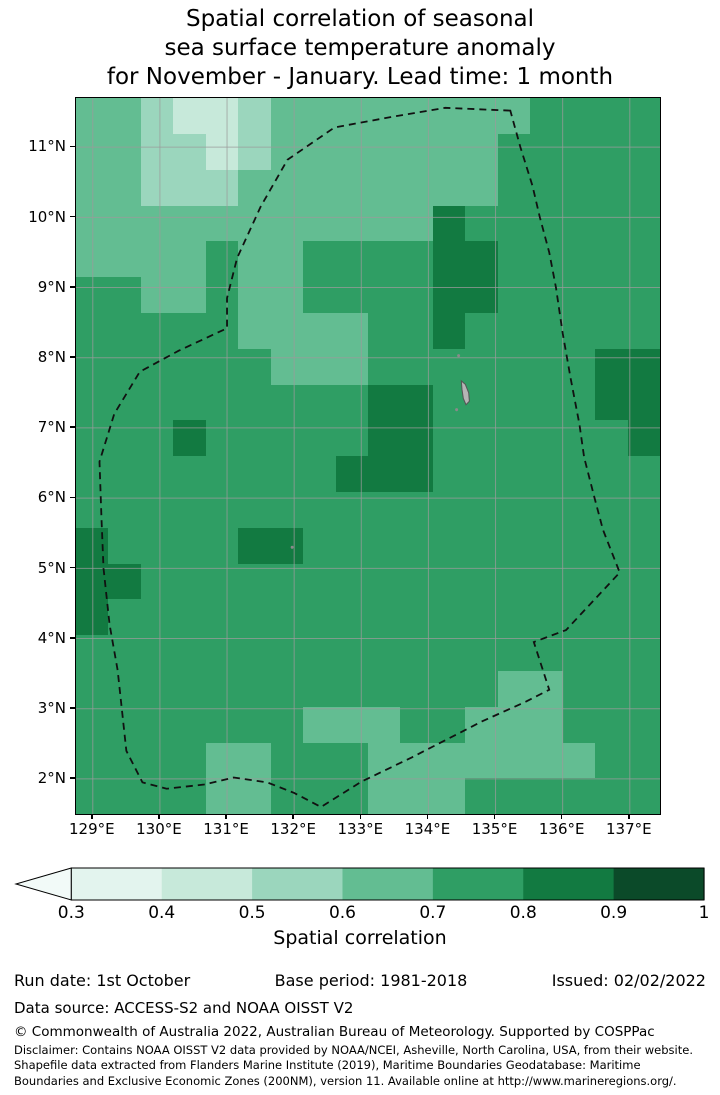 Image resolution: width=720 pixels, height=1095 pixels. Describe the element at coordinates (47, 146) in the screenshot. I see `y-tick-label: 11°N` at that location.